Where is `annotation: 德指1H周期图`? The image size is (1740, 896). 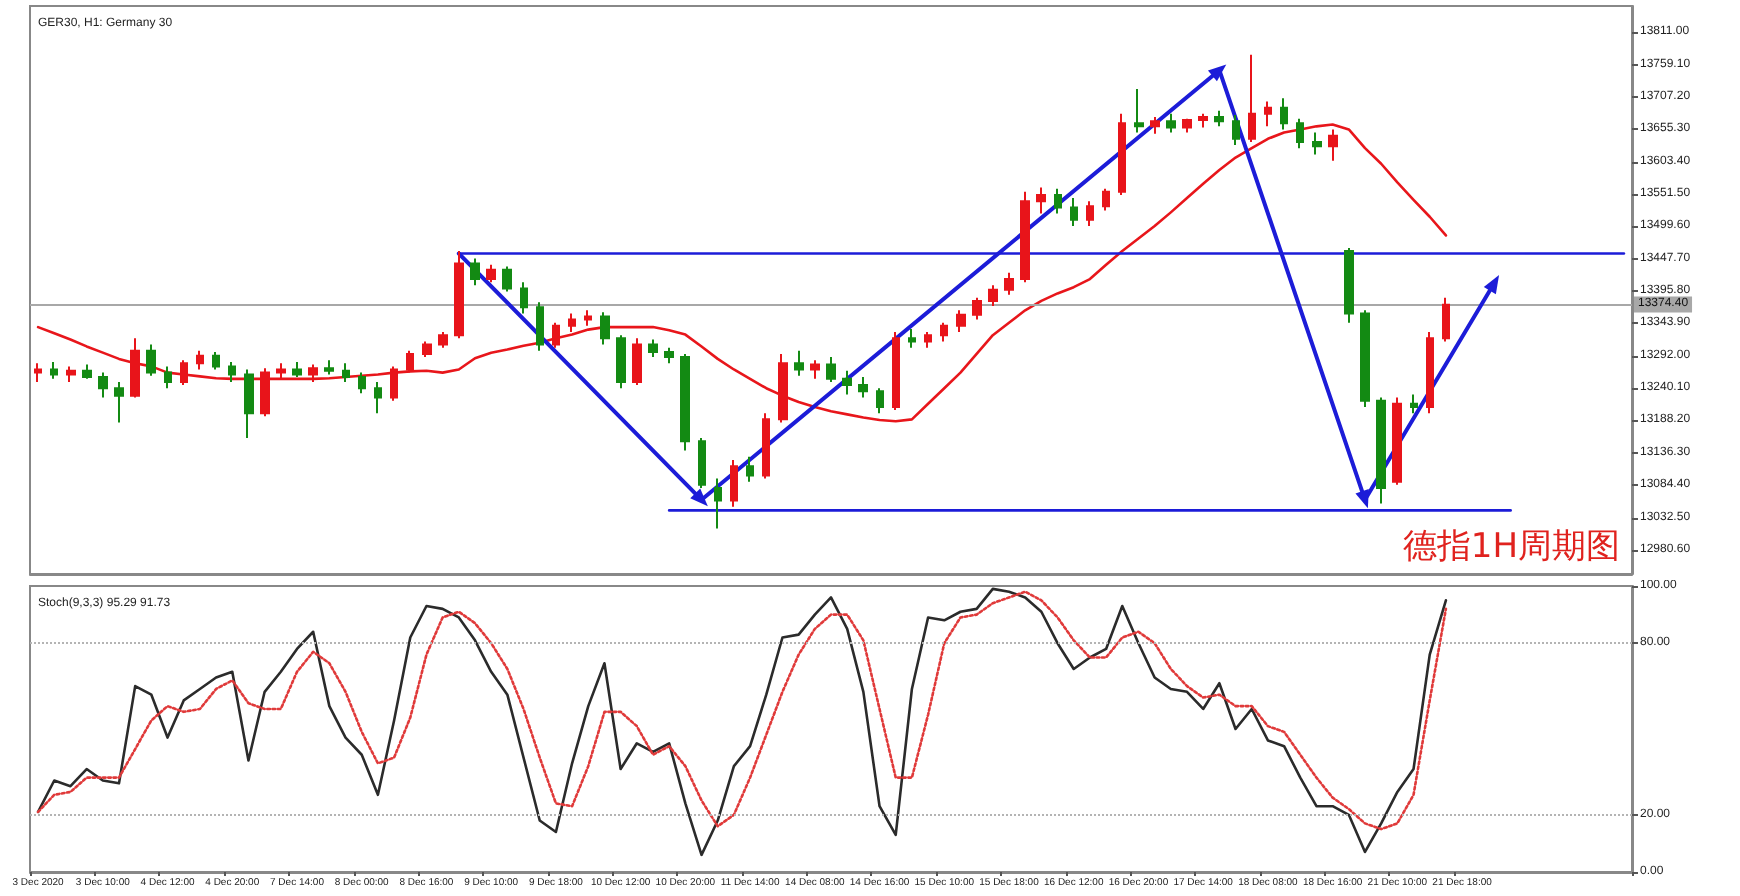
annotation: 德指1H周期图 is located at coordinates (1511, 547).